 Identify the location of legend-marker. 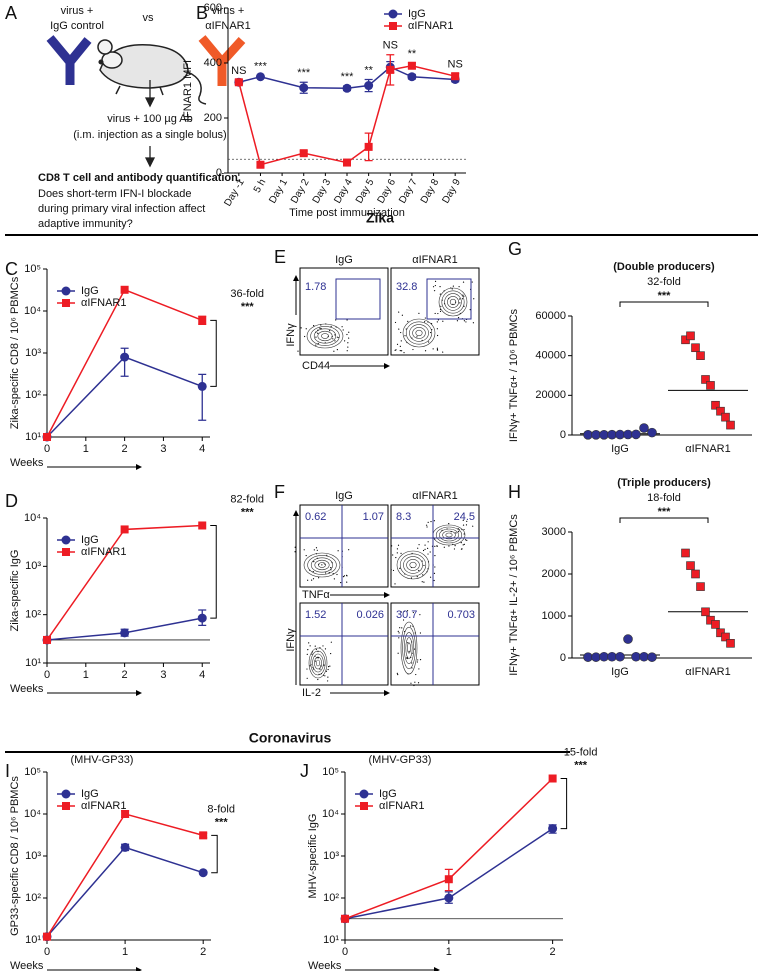
(66, 806).